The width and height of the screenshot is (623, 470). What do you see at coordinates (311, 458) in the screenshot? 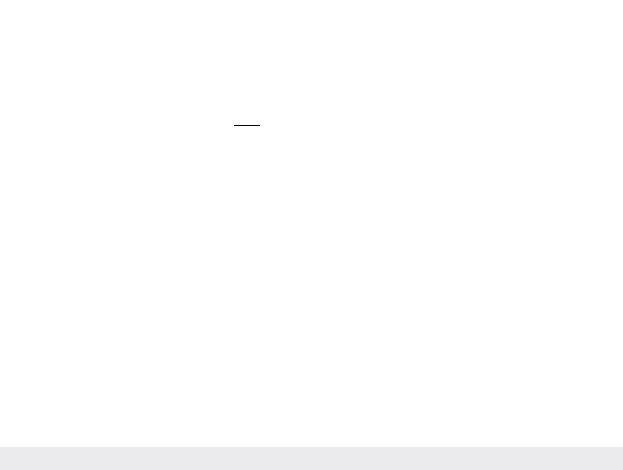
I see `footer-band` at bounding box center [311, 458].